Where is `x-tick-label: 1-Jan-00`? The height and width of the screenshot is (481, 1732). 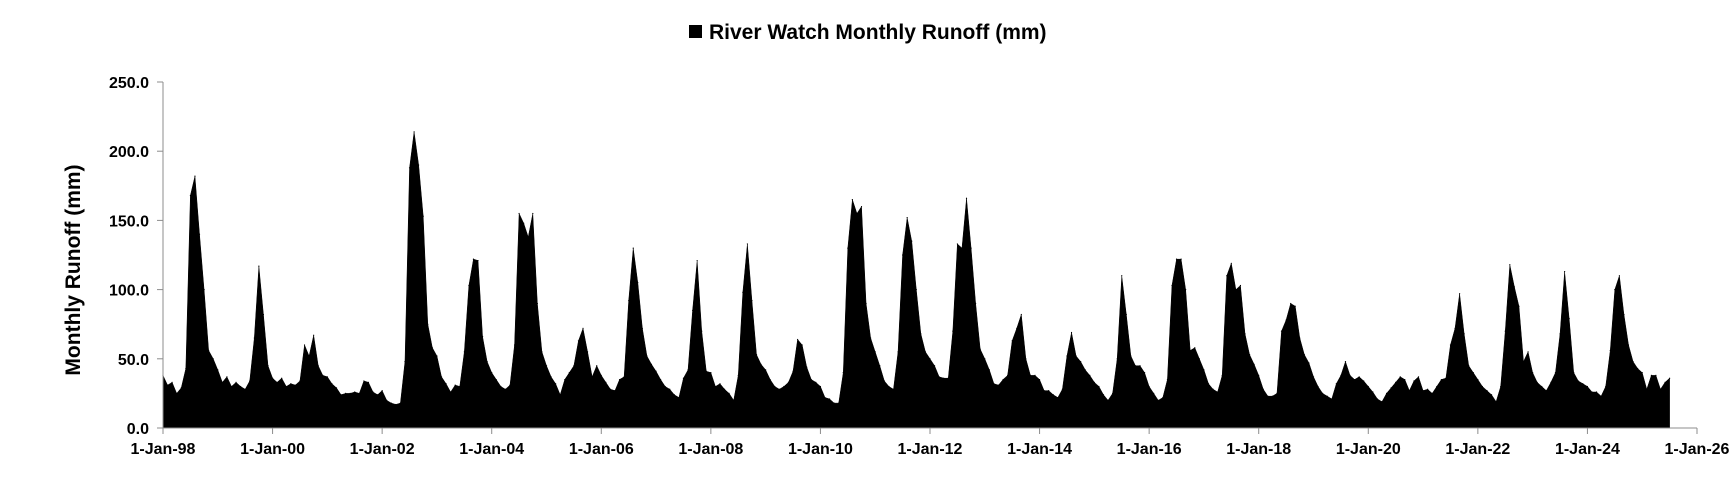
x-tick-label: 1-Jan-00 is located at coordinates (272, 449).